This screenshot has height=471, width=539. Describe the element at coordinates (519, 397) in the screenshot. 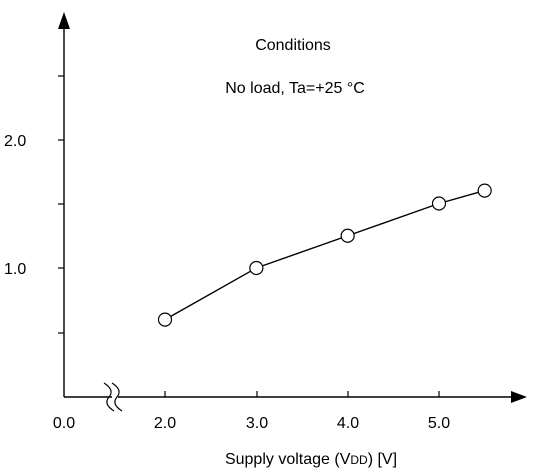

I see `x-axis-arrow` at that location.